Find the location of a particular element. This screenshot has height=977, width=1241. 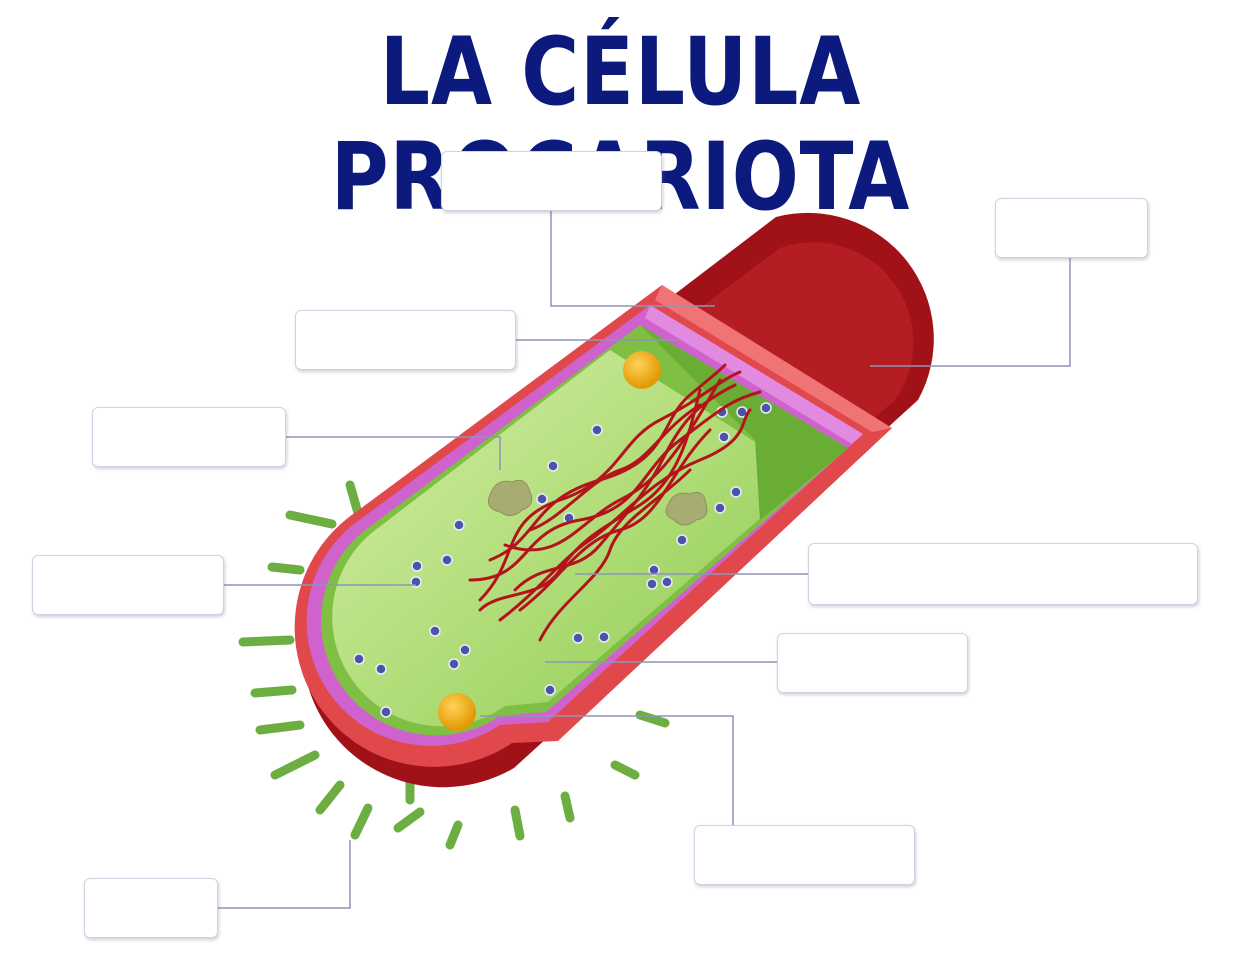

pili is located at coordinates (454, 665).